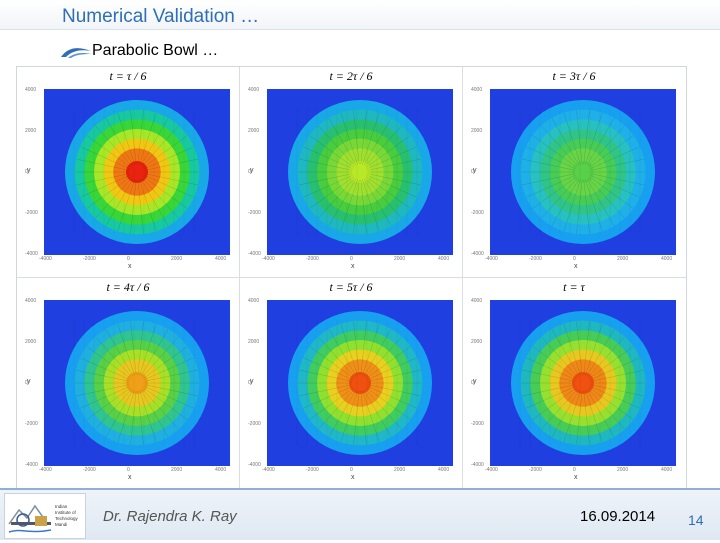 The width and height of the screenshot is (720, 543). Describe the element at coordinates (254, 424) in the screenshot. I see `y-tick-label: -2000` at that location.